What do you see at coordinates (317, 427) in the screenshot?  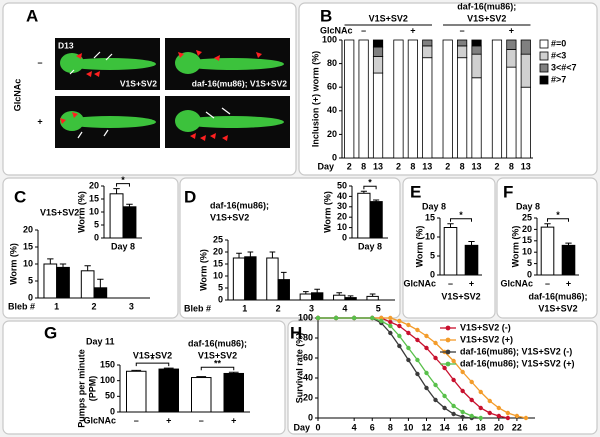 I see `x-tick-label: 0` at bounding box center [317, 427].